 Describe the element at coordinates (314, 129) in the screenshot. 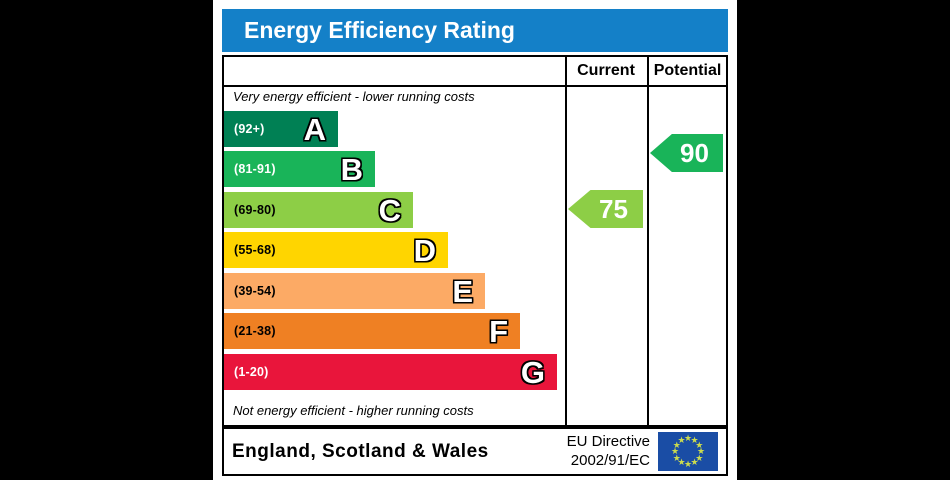

I see `band-letter: A` at that location.